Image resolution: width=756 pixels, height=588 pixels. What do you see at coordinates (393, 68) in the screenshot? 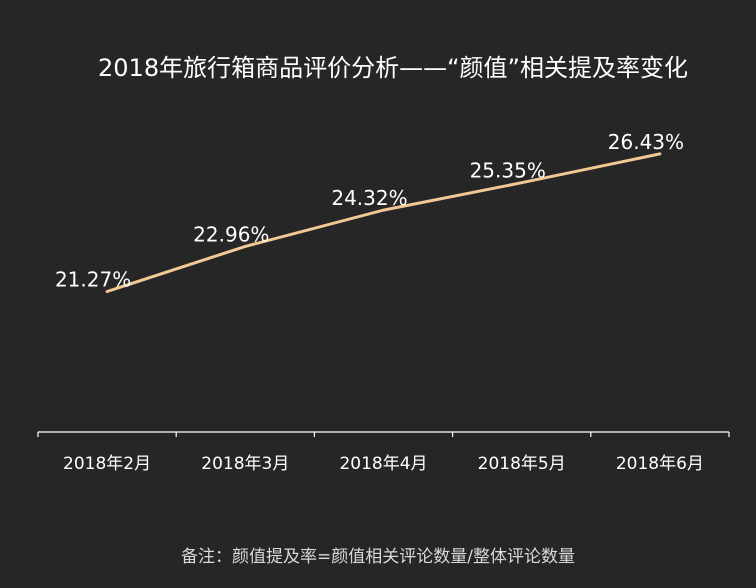
I see `chart-title: 2018年旅行箱商品评价分析——“颜值”相关提及率变化` at bounding box center [393, 68].